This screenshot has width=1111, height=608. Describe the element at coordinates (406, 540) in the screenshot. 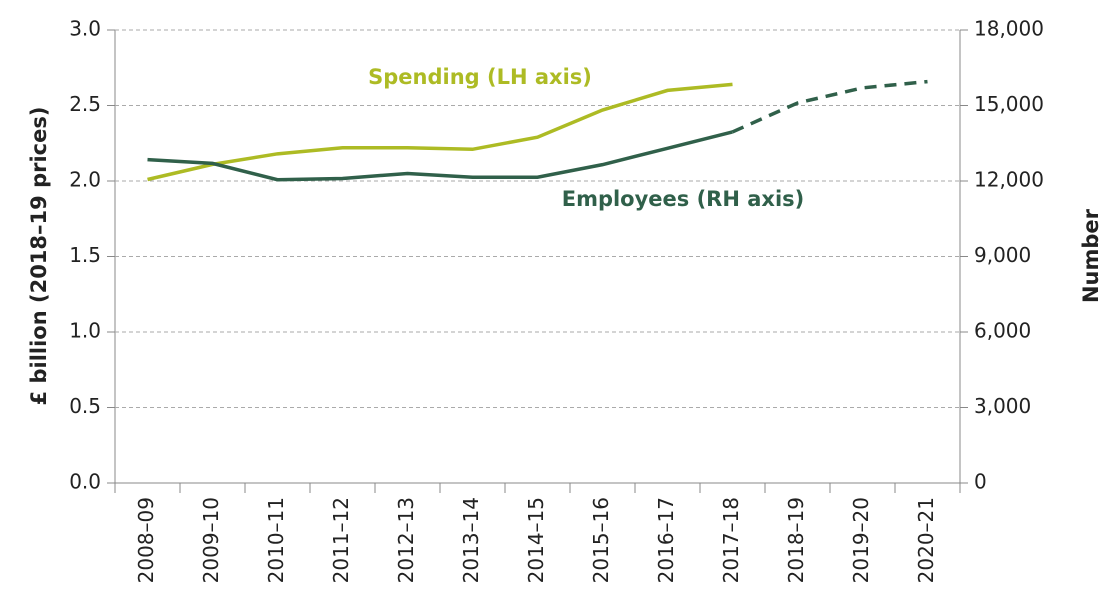

I see `x-tick-label: 2012–13` at that location.